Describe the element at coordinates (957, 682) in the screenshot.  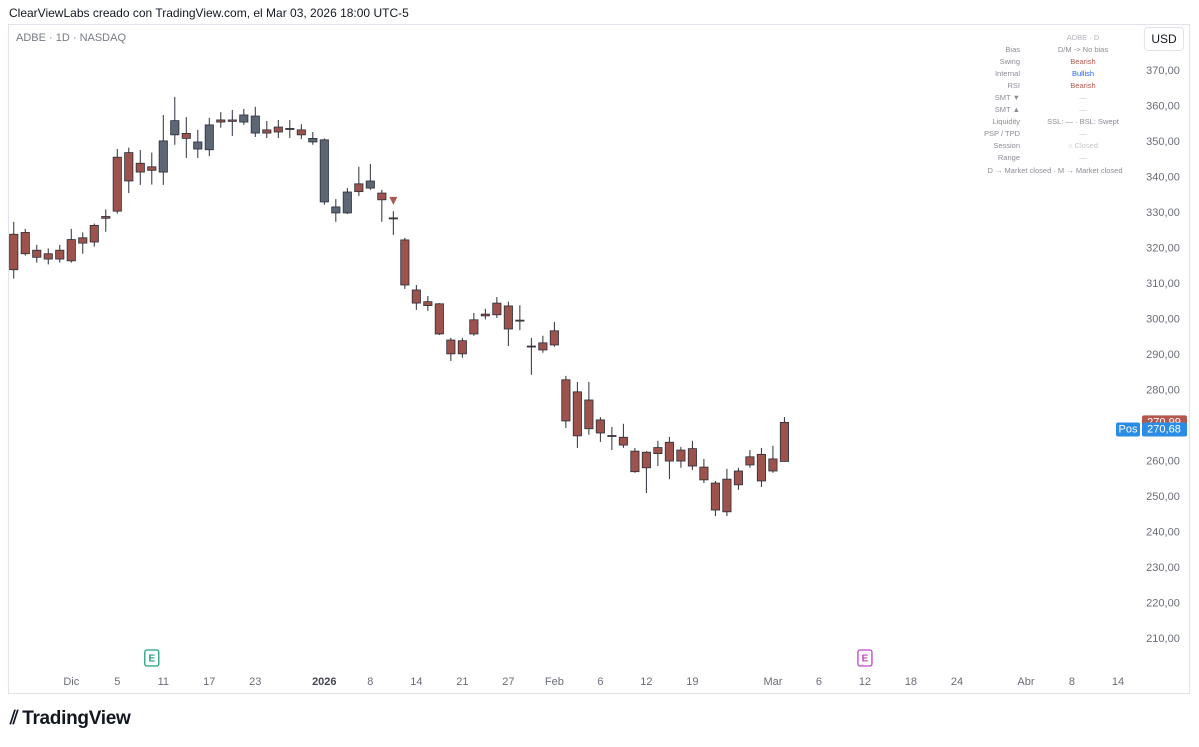
I see `x-tick-label: 24` at that location.